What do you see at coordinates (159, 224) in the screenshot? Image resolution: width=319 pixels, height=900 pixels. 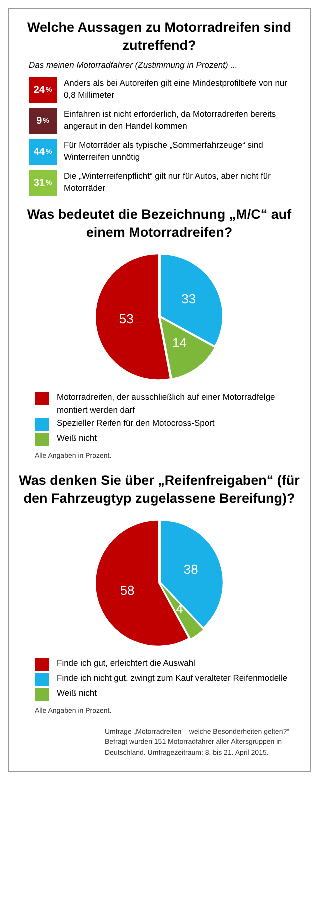 I see `chart-title: Was bedeutet die Bezeichnung „M/C“ auf einem Motorradreifen?` at bounding box center [159, 224].